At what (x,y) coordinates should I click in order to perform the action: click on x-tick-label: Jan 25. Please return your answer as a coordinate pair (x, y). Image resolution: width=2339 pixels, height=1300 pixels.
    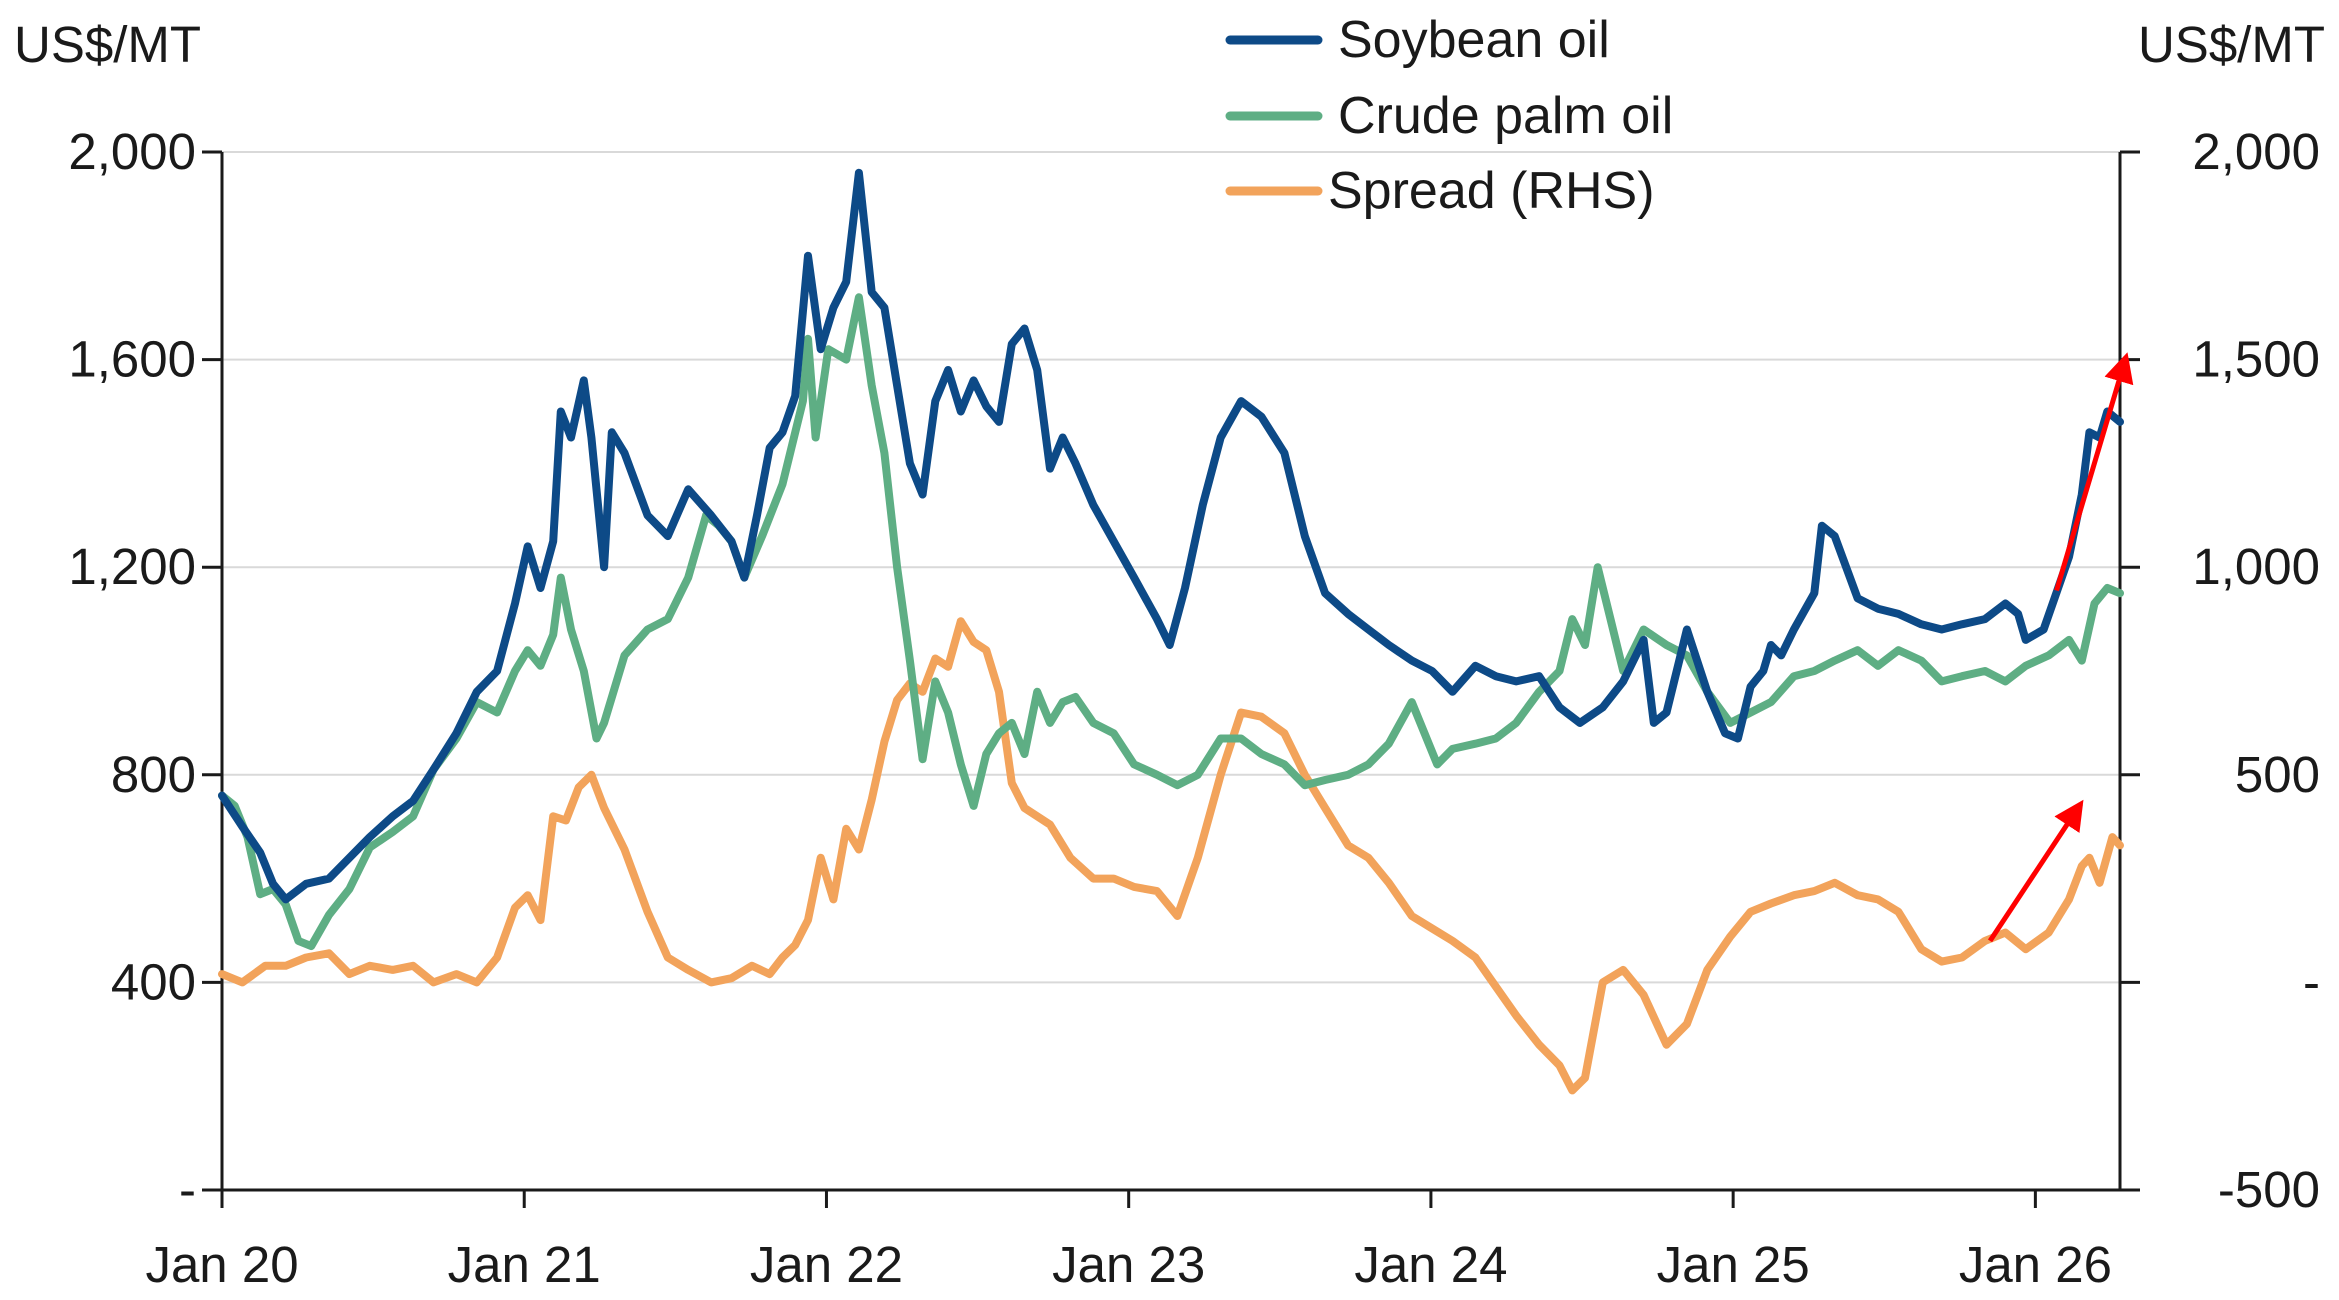
    Looking at the image, I should click on (1733, 1264).